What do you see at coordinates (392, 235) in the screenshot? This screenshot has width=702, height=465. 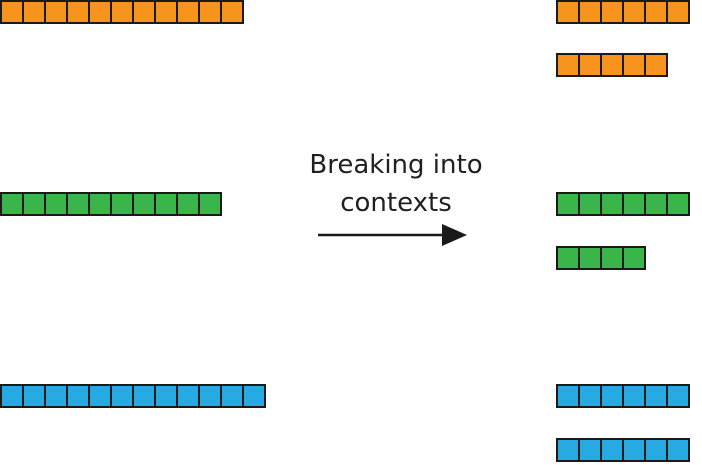 I see `arrow-right-icon` at bounding box center [392, 235].